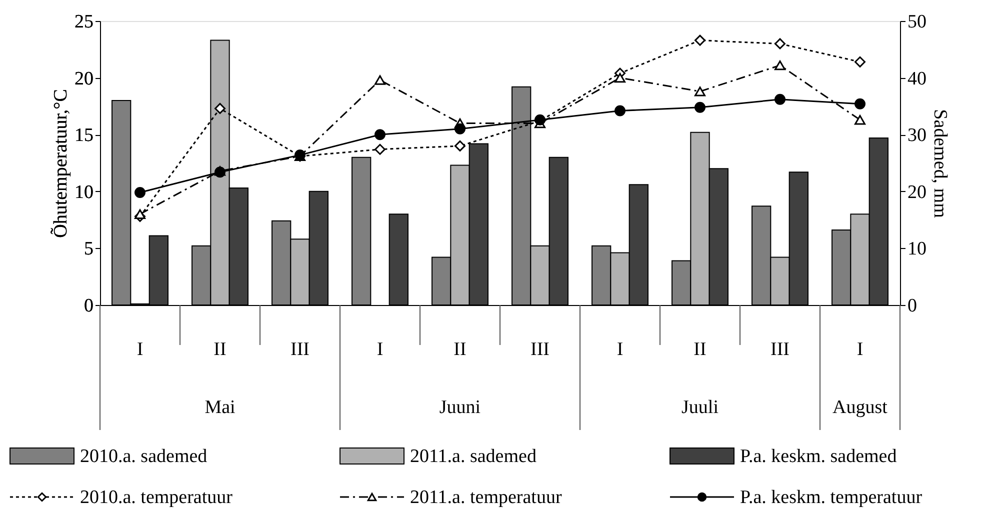 The width and height of the screenshot is (987, 516). Describe the element at coordinates (917, 135) in the screenshot. I see `y2-tick-label: 30` at that location.